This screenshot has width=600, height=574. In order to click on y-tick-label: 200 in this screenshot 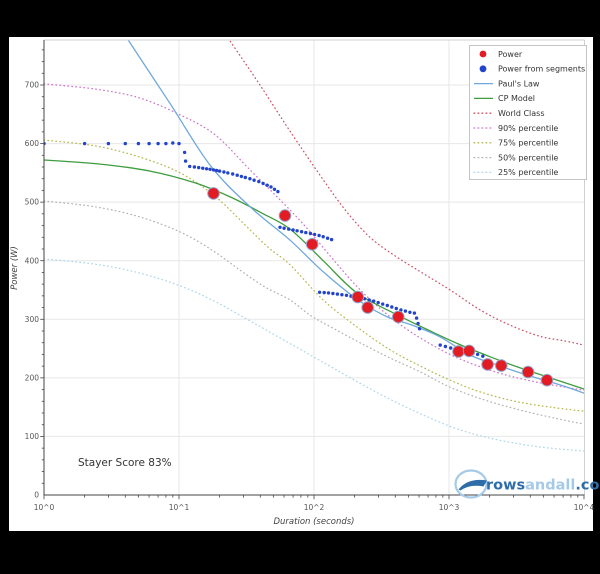, I will do `click(32, 377)`.